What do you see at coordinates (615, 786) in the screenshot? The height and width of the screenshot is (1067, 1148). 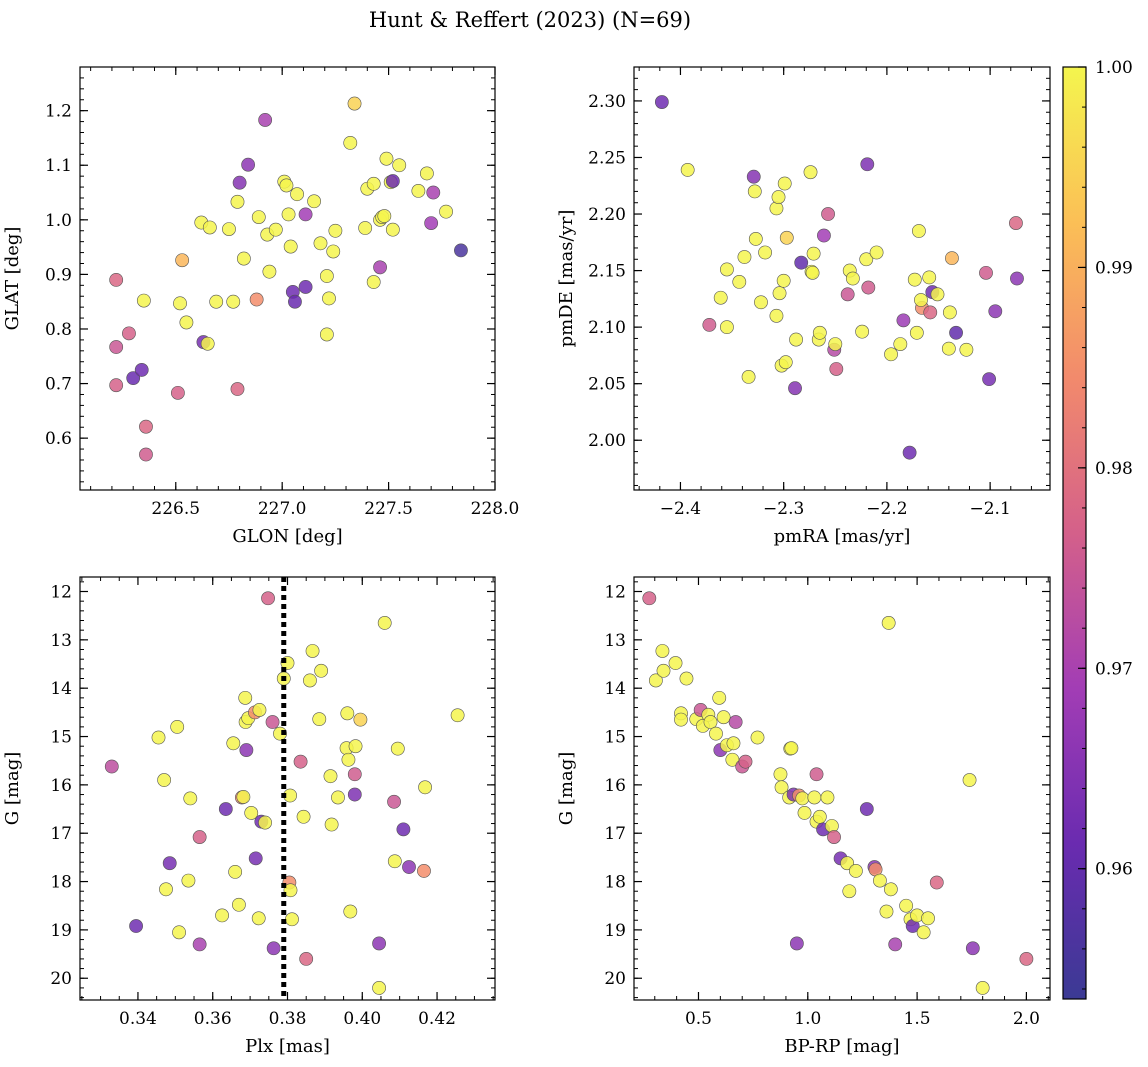 I see `bprp-g-ytick-label: 16` at bounding box center [615, 786].